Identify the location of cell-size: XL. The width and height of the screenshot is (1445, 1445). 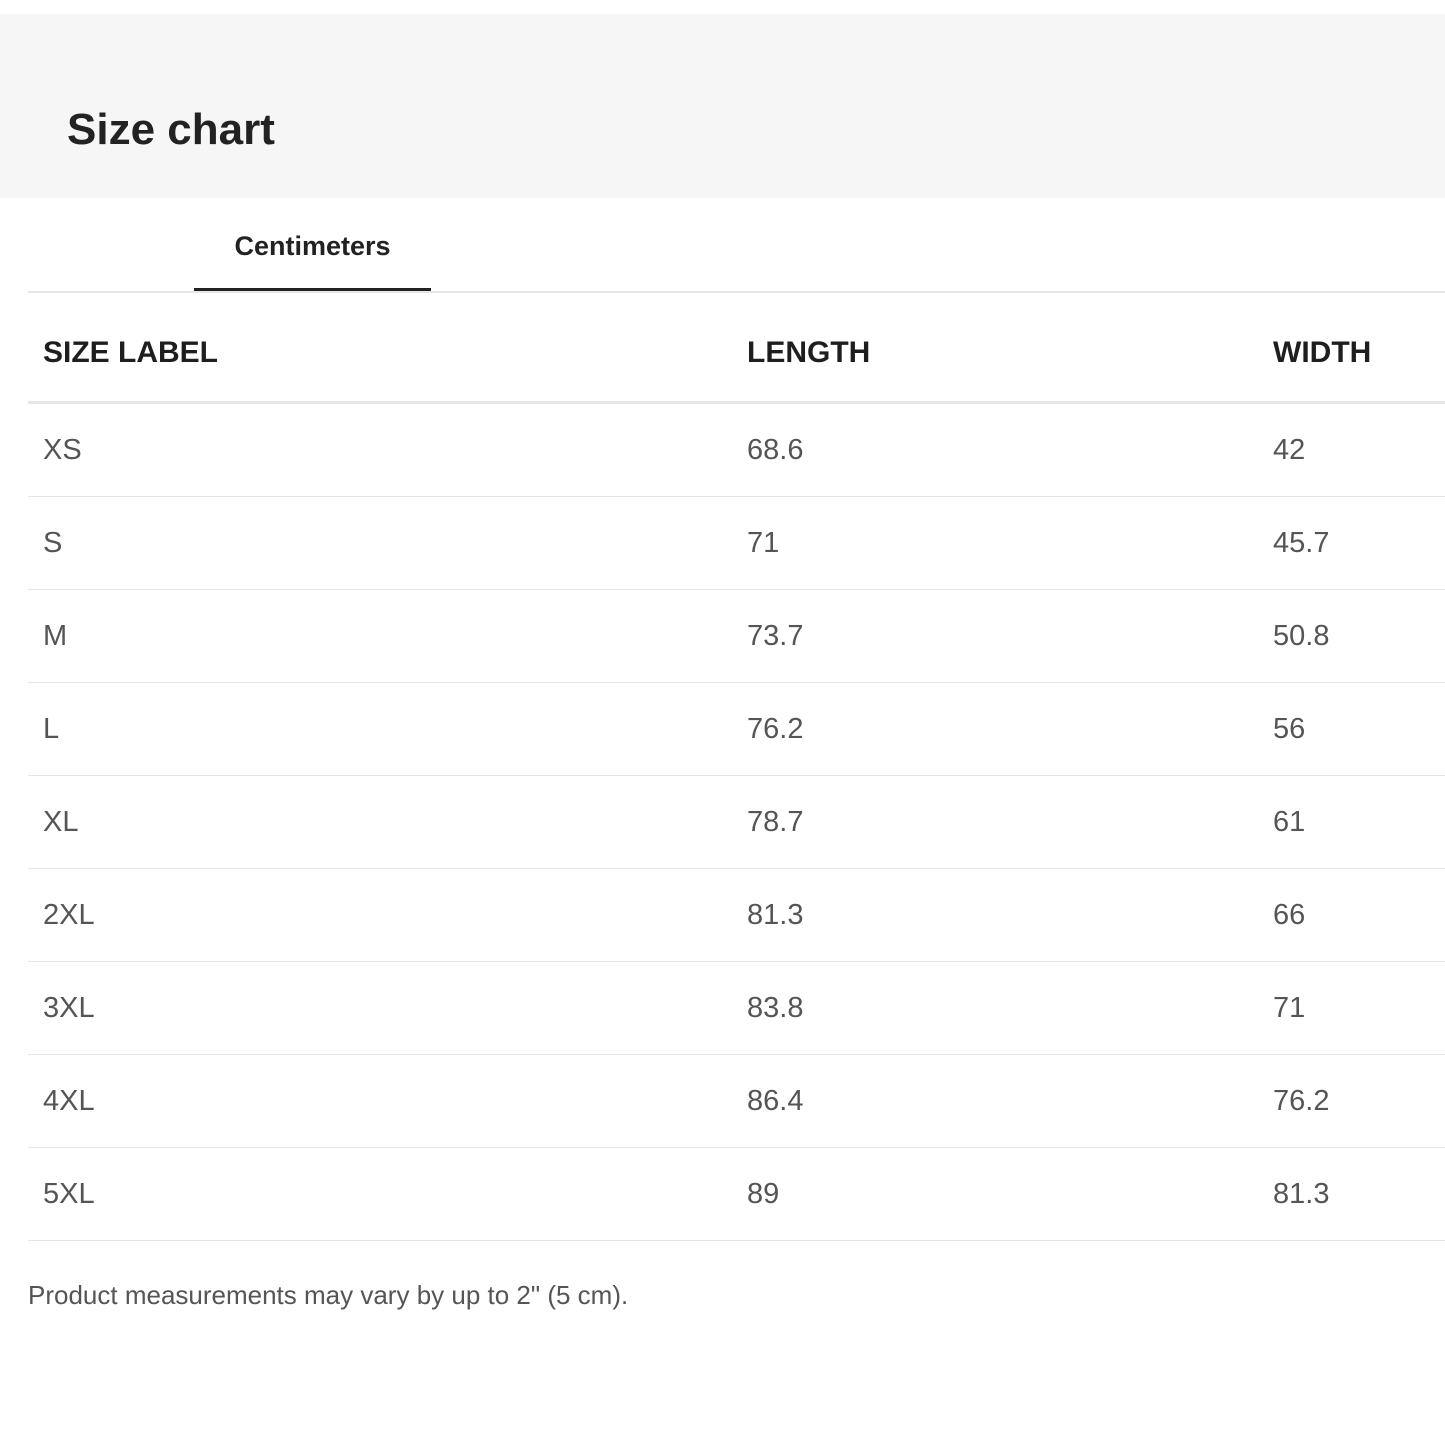
(387, 822).